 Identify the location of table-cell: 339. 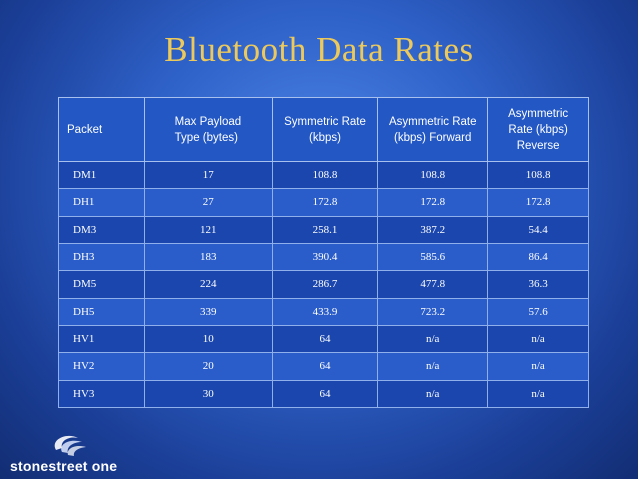
(208, 311).